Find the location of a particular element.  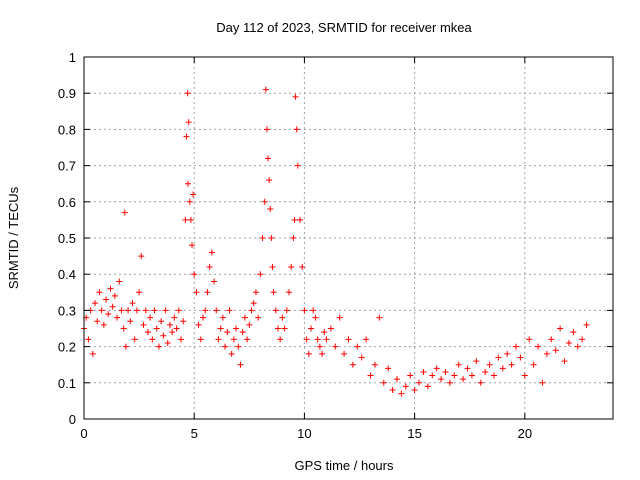

y-tick-label: 0.3 is located at coordinates (67, 310).